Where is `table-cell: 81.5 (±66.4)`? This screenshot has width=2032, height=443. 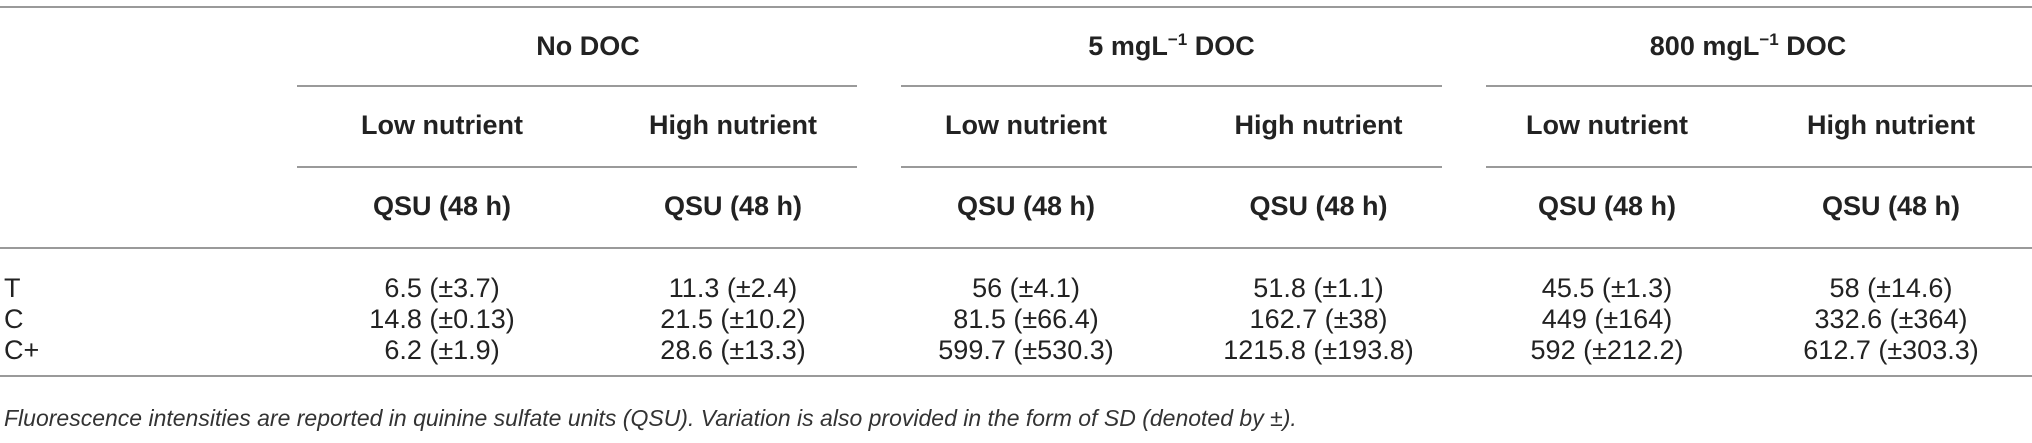
table-cell: 81.5 (±66.4) is located at coordinates (1026, 319).